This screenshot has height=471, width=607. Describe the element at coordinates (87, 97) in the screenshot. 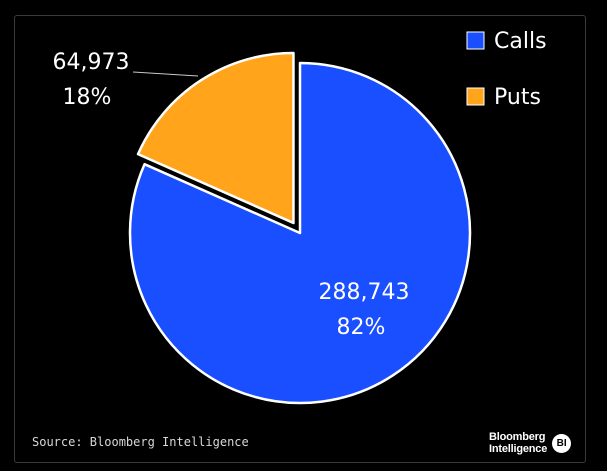

I see `puts-percent-label: 18%` at that location.